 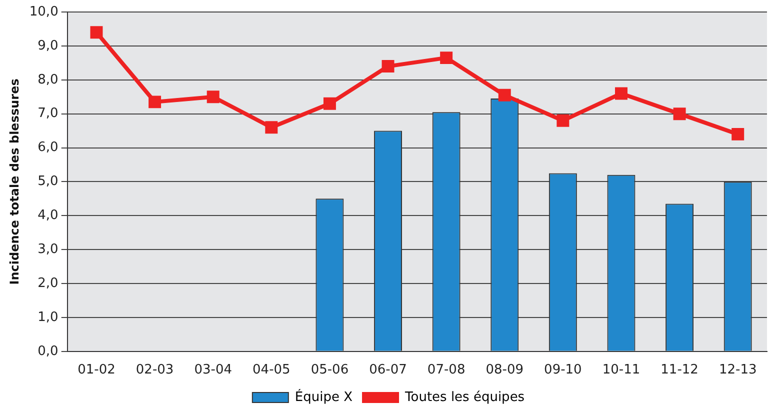 What do you see at coordinates (48, 80) in the screenshot?
I see `y-tick-label: 8,0` at bounding box center [48, 80].